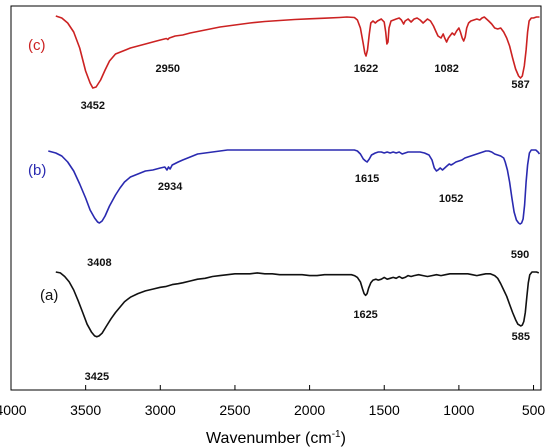  What do you see at coordinates (276, 438) in the screenshot?
I see `x-axis-title: Wavenumber (cm-1)` at bounding box center [276, 438].